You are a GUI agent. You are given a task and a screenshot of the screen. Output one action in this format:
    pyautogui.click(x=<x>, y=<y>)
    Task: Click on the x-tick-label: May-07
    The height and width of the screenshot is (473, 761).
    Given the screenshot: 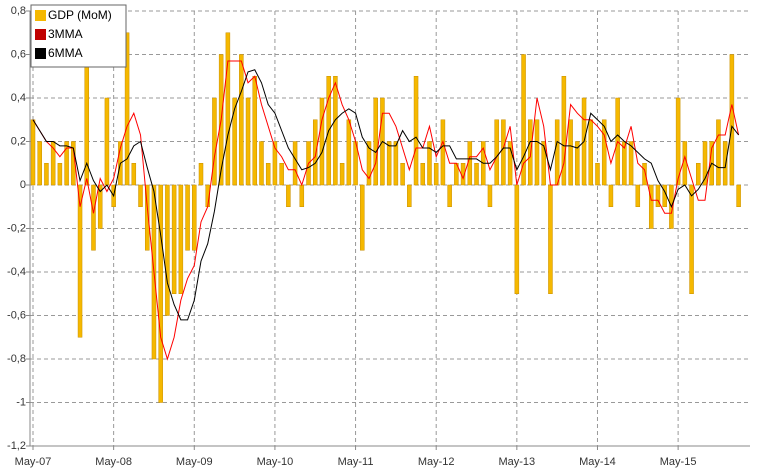 What is the action you would take?
    pyautogui.click(x=33, y=462)
    